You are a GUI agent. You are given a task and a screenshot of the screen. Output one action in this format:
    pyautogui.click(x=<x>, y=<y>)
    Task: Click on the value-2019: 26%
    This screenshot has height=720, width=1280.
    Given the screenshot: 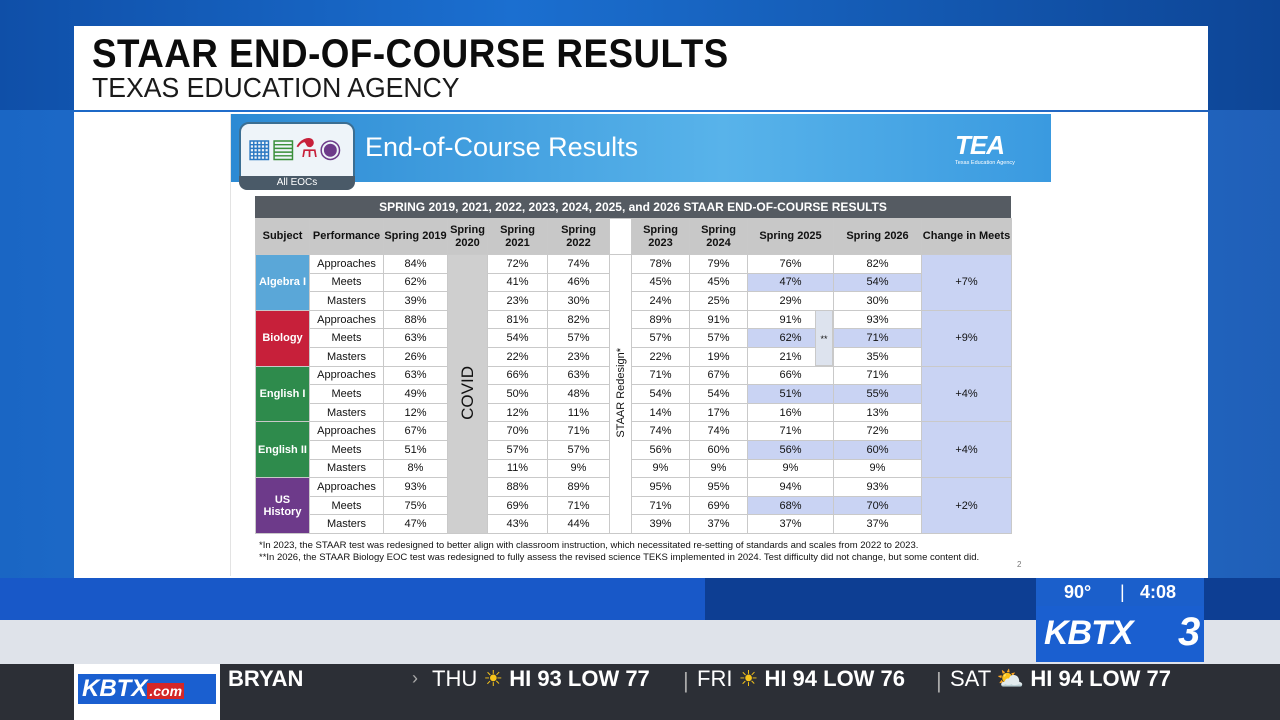 What is the action you would take?
    pyautogui.click(x=415, y=356)
    